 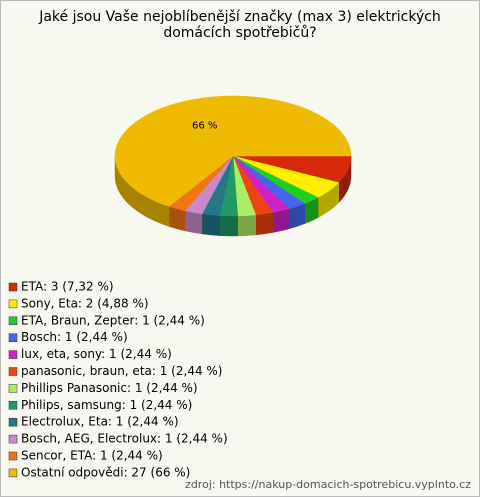 I want to click on legend-label: Philips, samsung: 1 (2,44 %), so click(x=106, y=405).